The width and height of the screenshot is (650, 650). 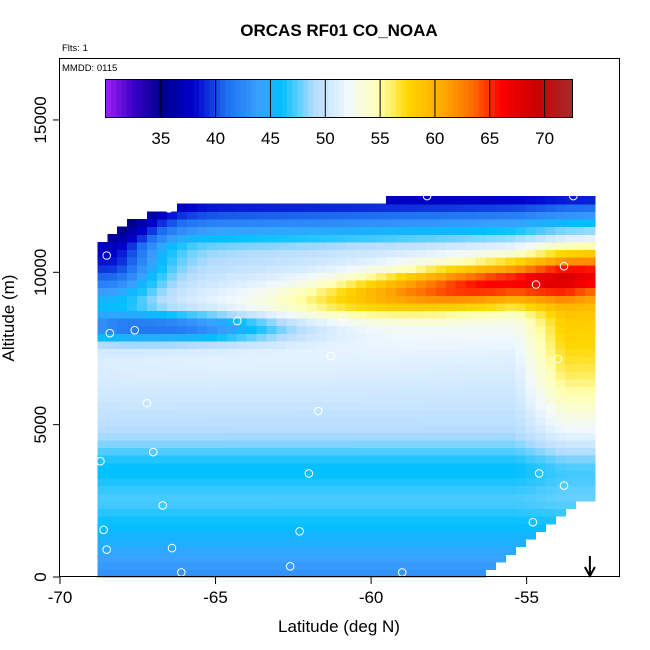 What do you see at coordinates (352, 114) in the screenshot?
I see `colorbar-ticks: 35 40 45 50 55 60 65 70` at bounding box center [352, 114].